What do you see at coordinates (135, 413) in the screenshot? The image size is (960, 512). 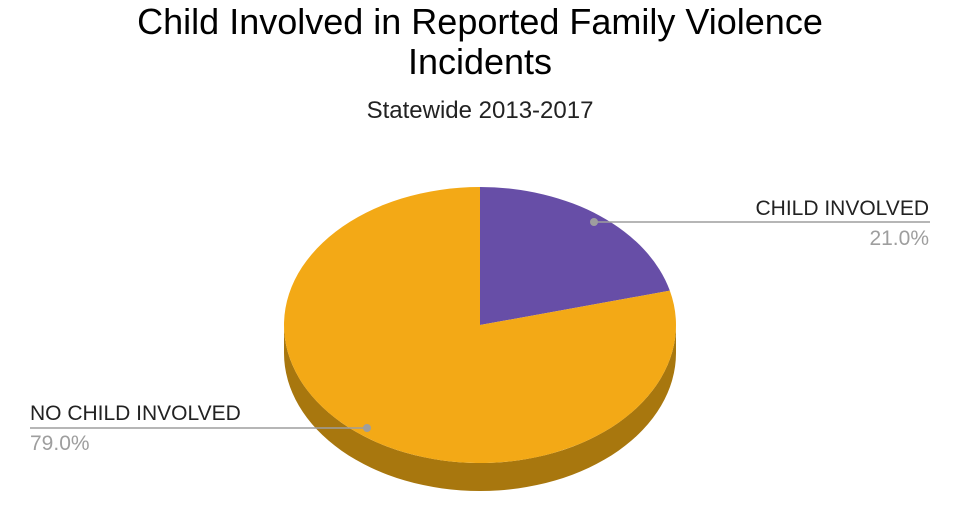 I see `slice-label-no-child-involved: NO CHILD INVOLVED` at bounding box center [135, 413].